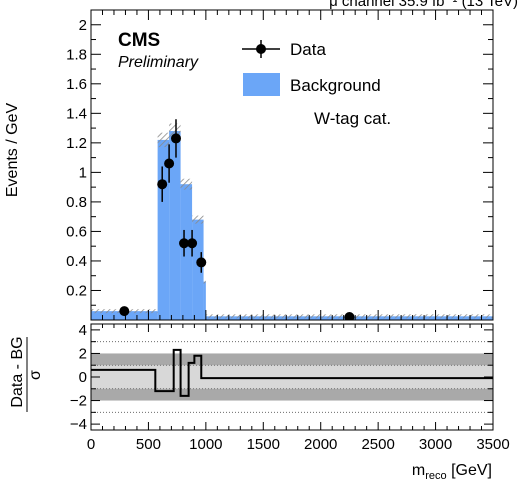  I want to click on ratio-band-inner, so click(292, 377).